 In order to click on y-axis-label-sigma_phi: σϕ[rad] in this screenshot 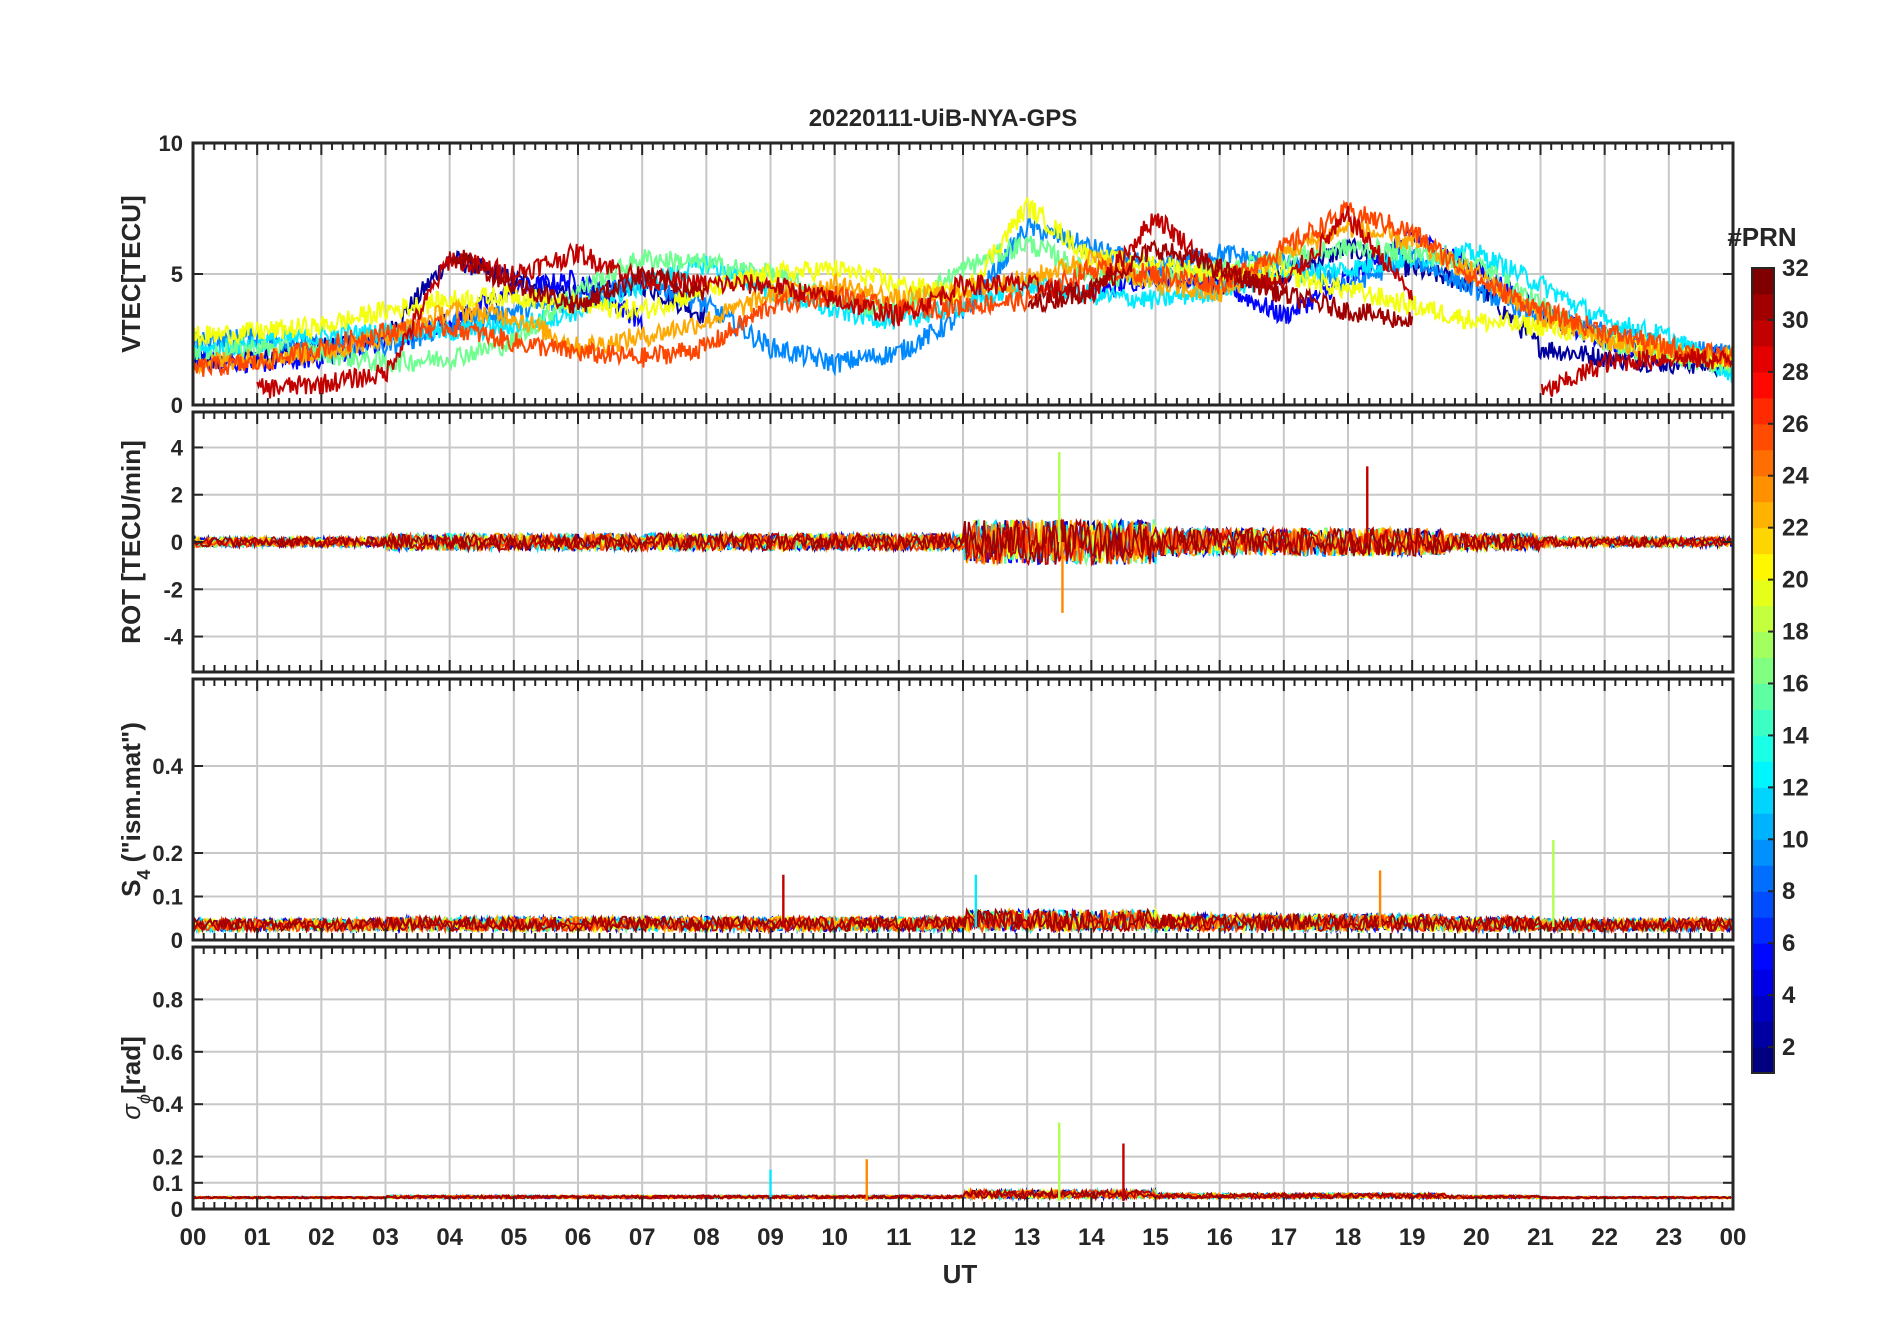, I will do `click(135, 1077)`.